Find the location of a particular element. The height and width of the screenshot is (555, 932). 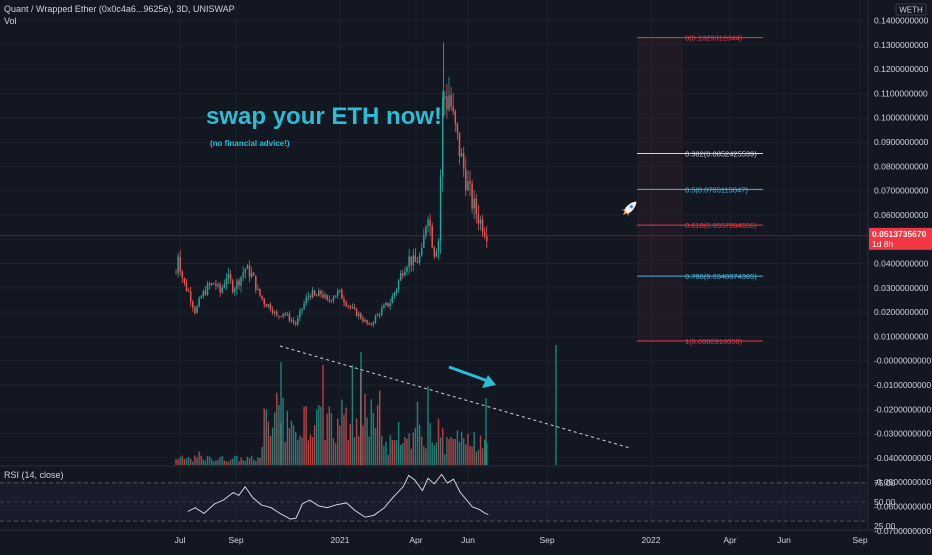

rocket-icon is located at coordinates (628, 209).